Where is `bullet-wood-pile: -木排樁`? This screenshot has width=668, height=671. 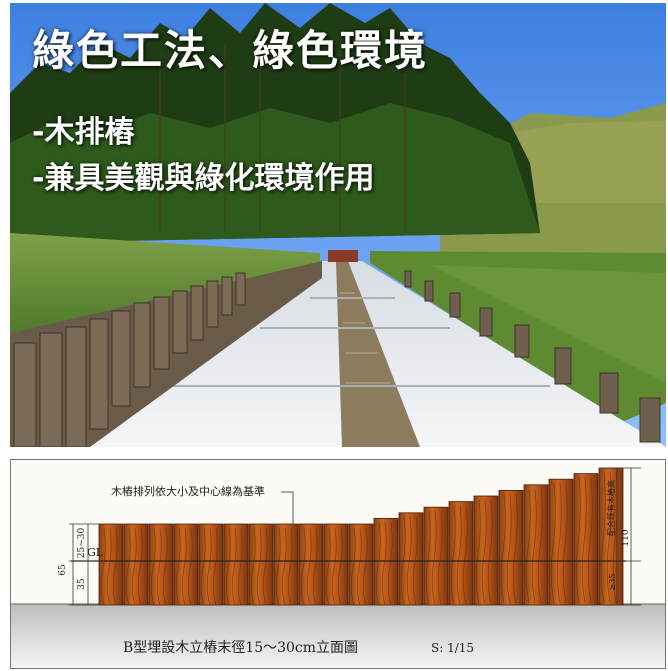
bullet-wood-pile: -木排樁 is located at coordinates (83, 132).